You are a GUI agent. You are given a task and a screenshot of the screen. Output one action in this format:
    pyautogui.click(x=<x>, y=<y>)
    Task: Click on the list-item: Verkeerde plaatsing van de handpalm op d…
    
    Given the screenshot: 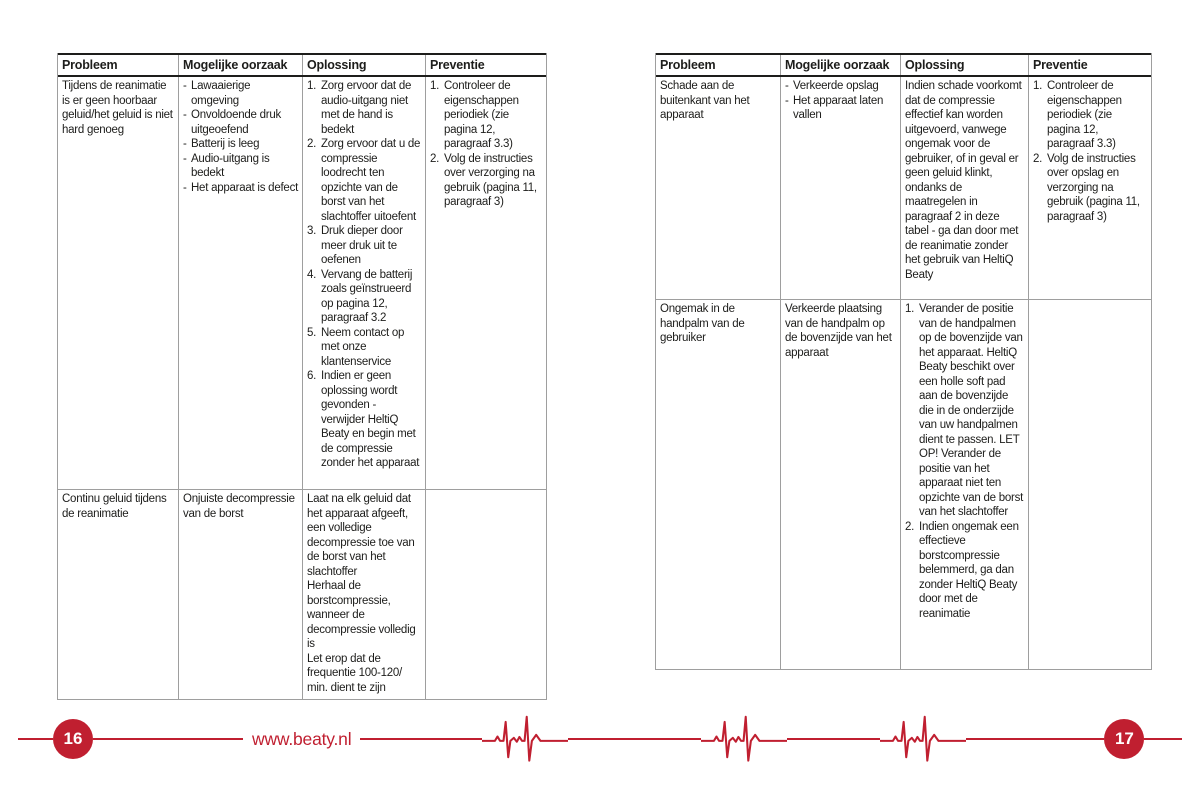 What is the action you would take?
    pyautogui.click(x=838, y=331)
    